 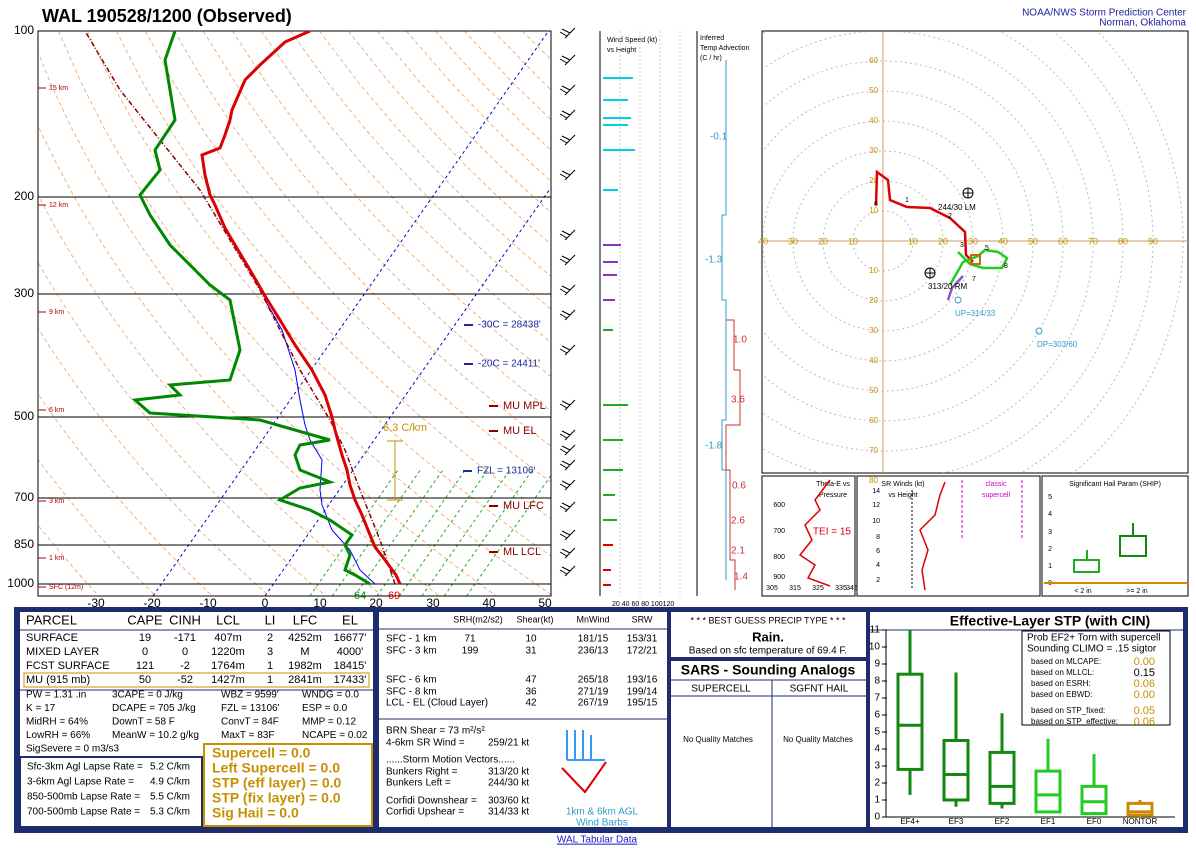 What do you see at coordinates (738, 521) in the screenshot?
I see `advection-value: 2.6` at bounding box center [738, 521].